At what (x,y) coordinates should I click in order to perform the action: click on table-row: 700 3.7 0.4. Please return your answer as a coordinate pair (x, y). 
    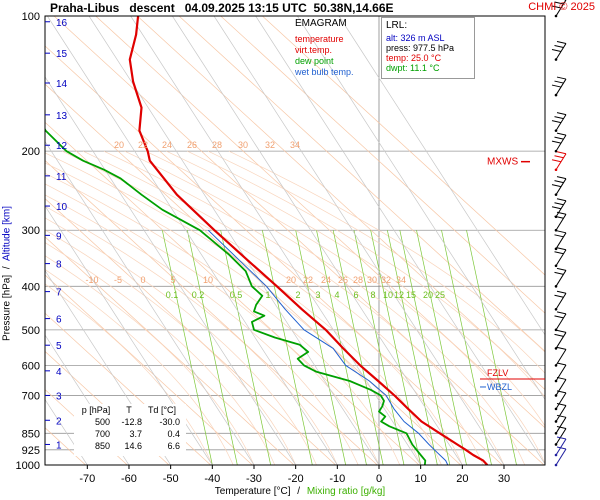
    Looking at the image, I should click on (130, 434).